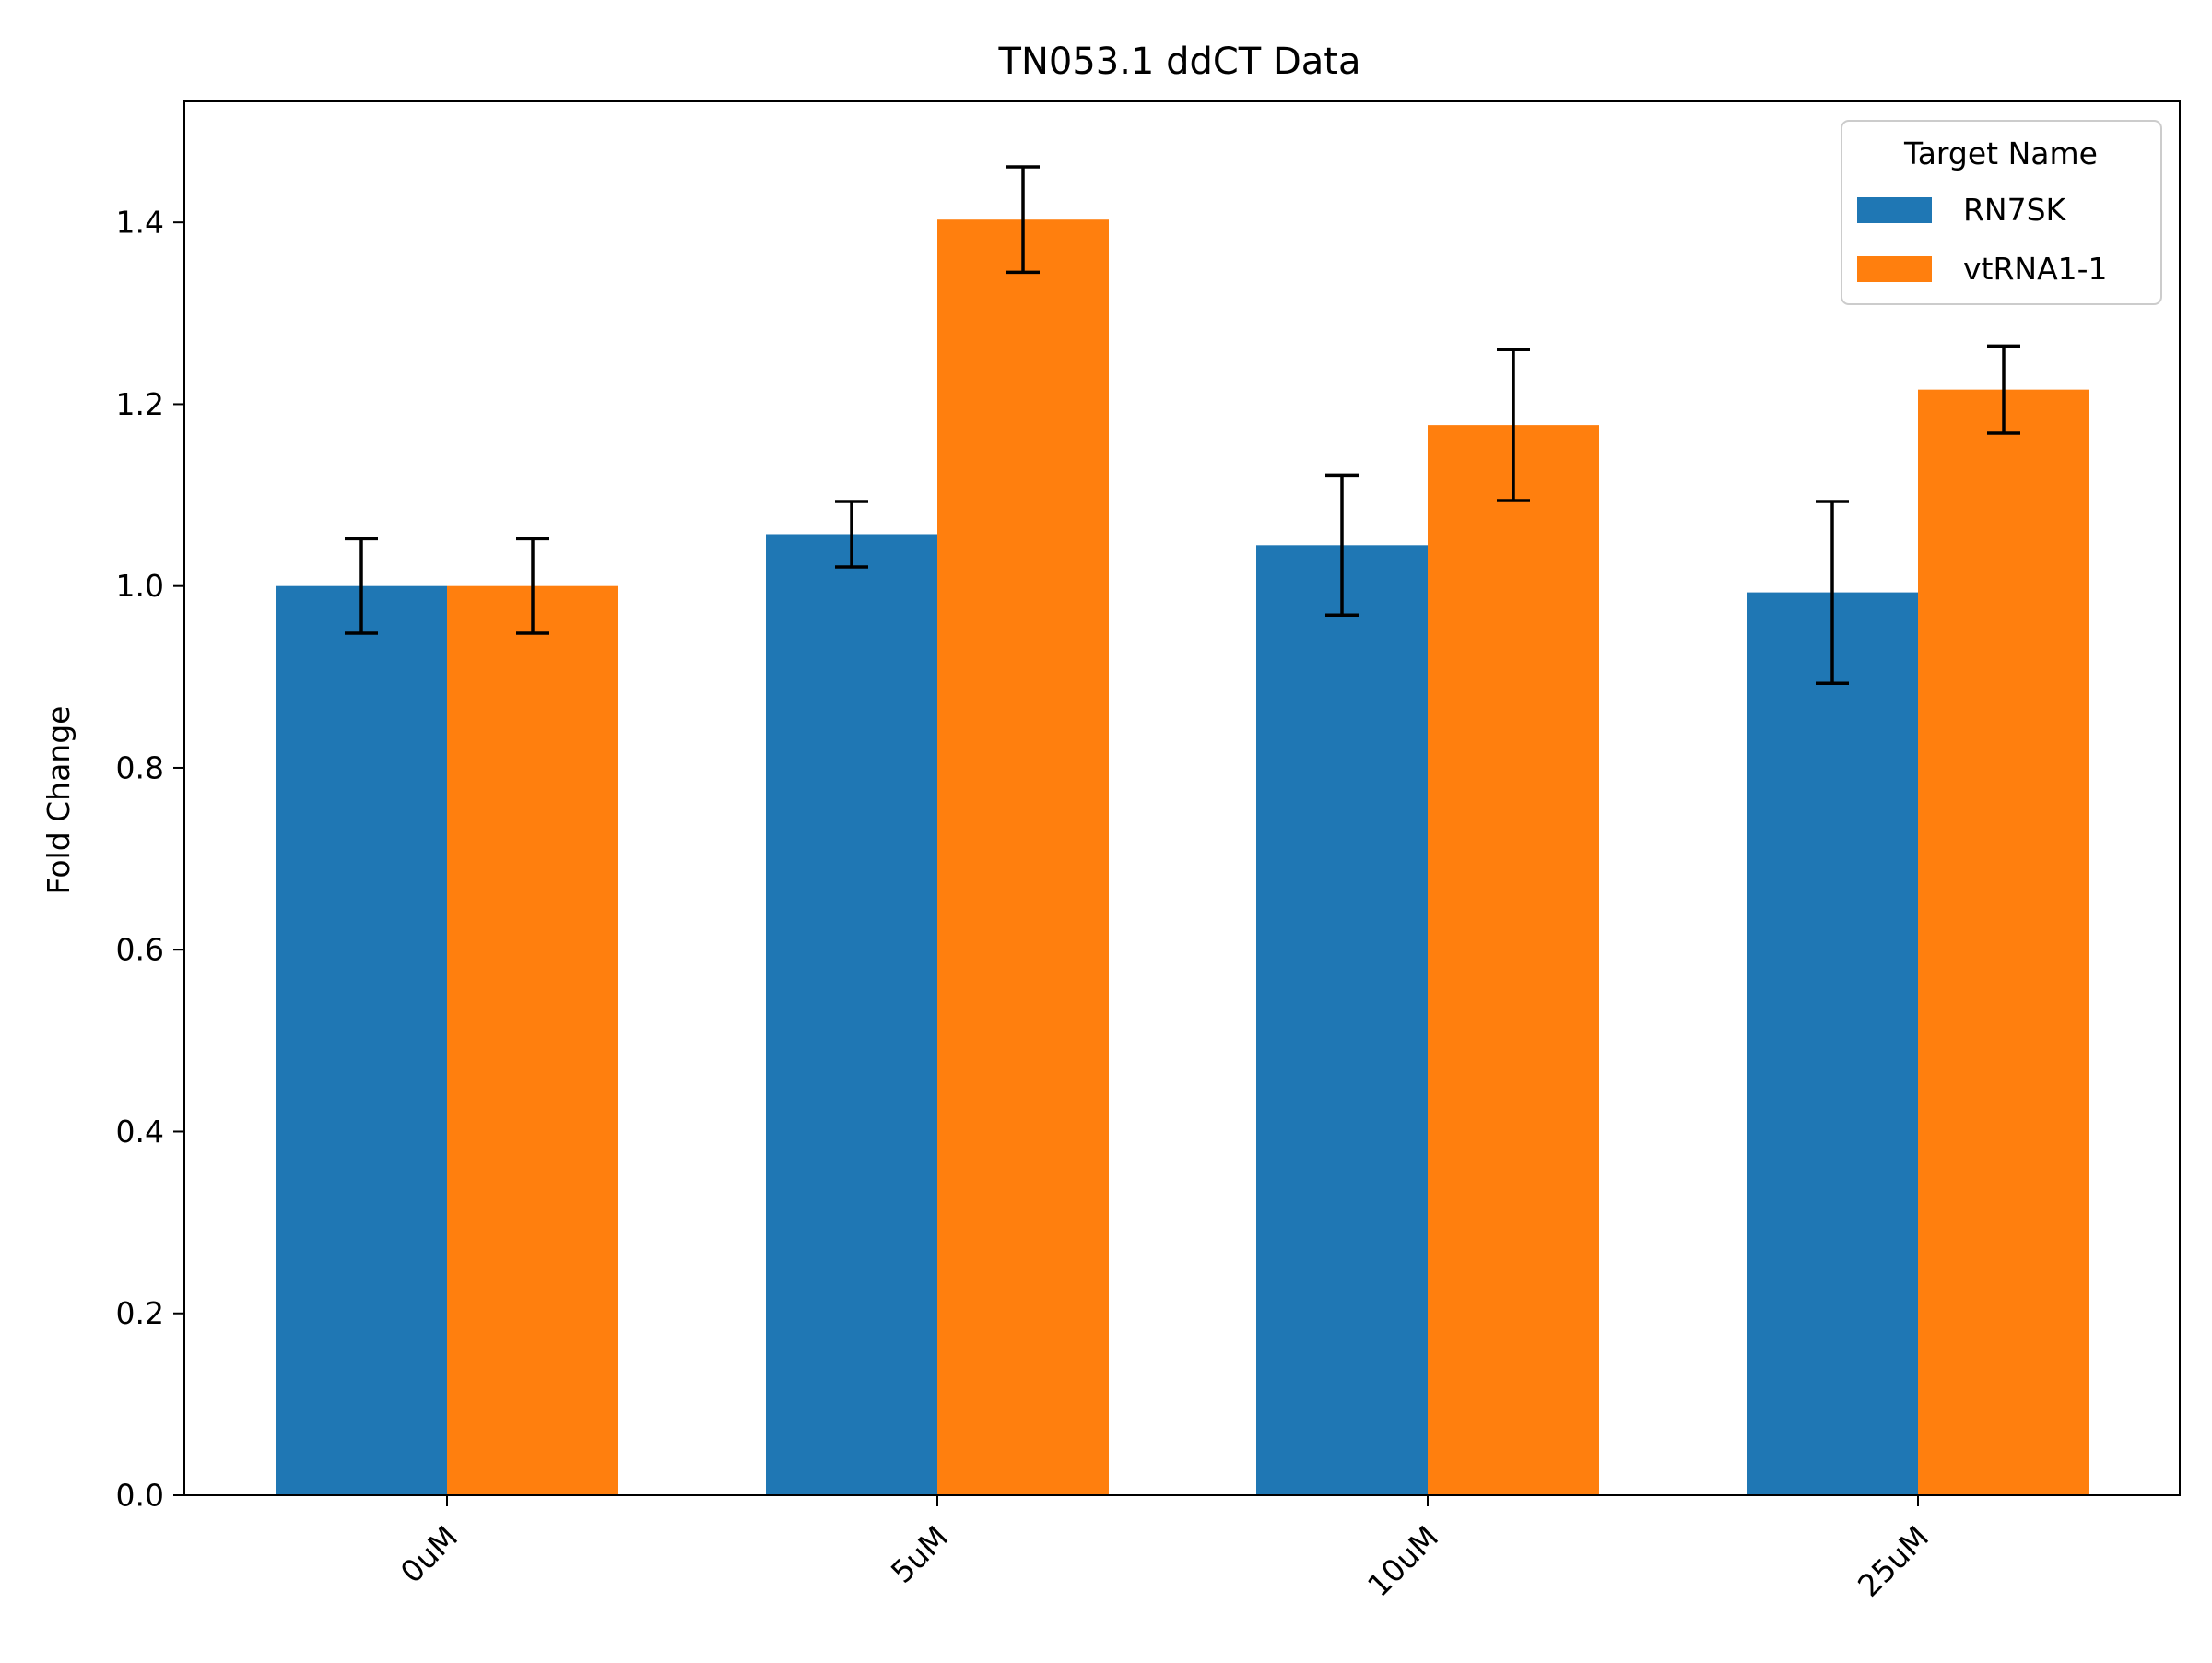 This screenshot has width=2212, height=1663. What do you see at coordinates (1832, 1043) in the screenshot?
I see `bar-rn7sk-25um` at bounding box center [1832, 1043].